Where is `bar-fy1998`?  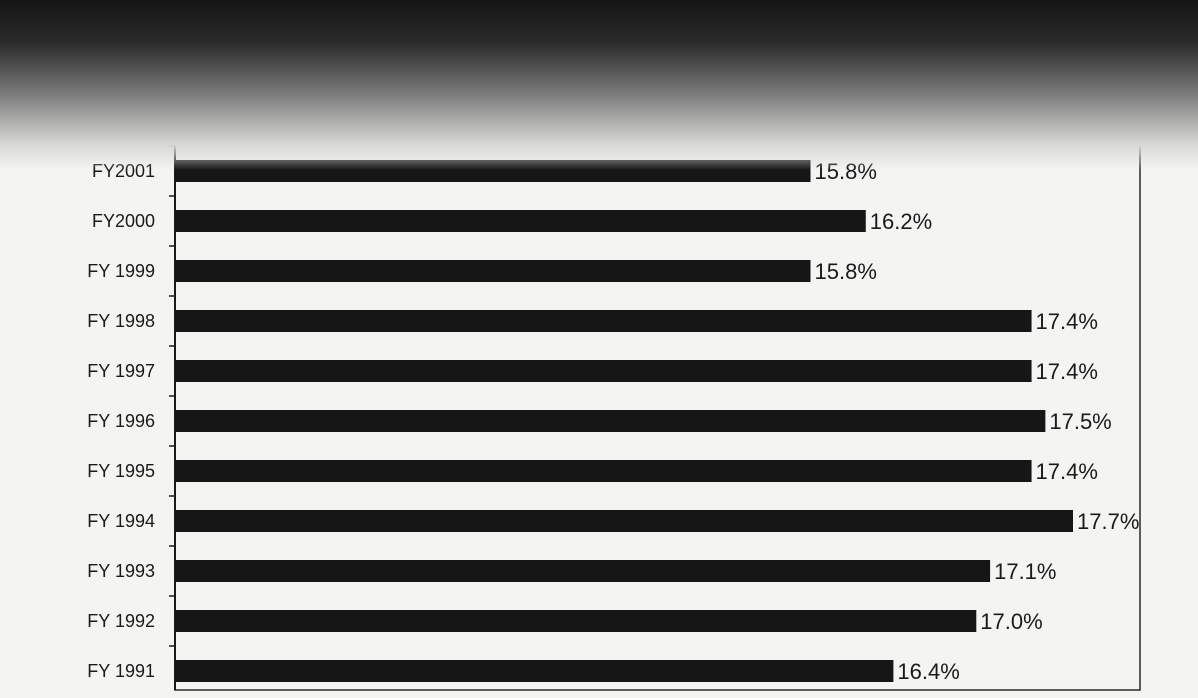 bar-fy1998 is located at coordinates (603, 321).